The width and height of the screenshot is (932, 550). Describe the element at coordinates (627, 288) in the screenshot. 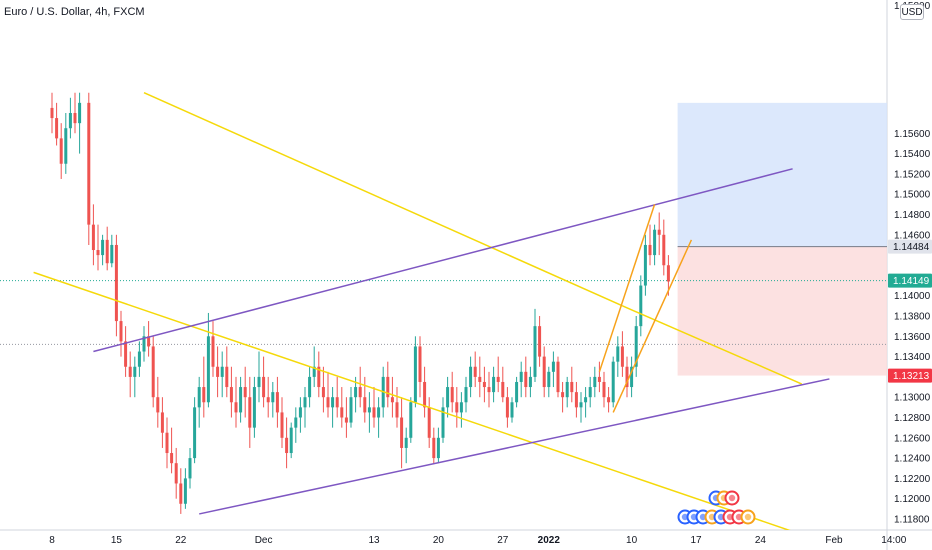

I see `orange-wedge-top` at that location.